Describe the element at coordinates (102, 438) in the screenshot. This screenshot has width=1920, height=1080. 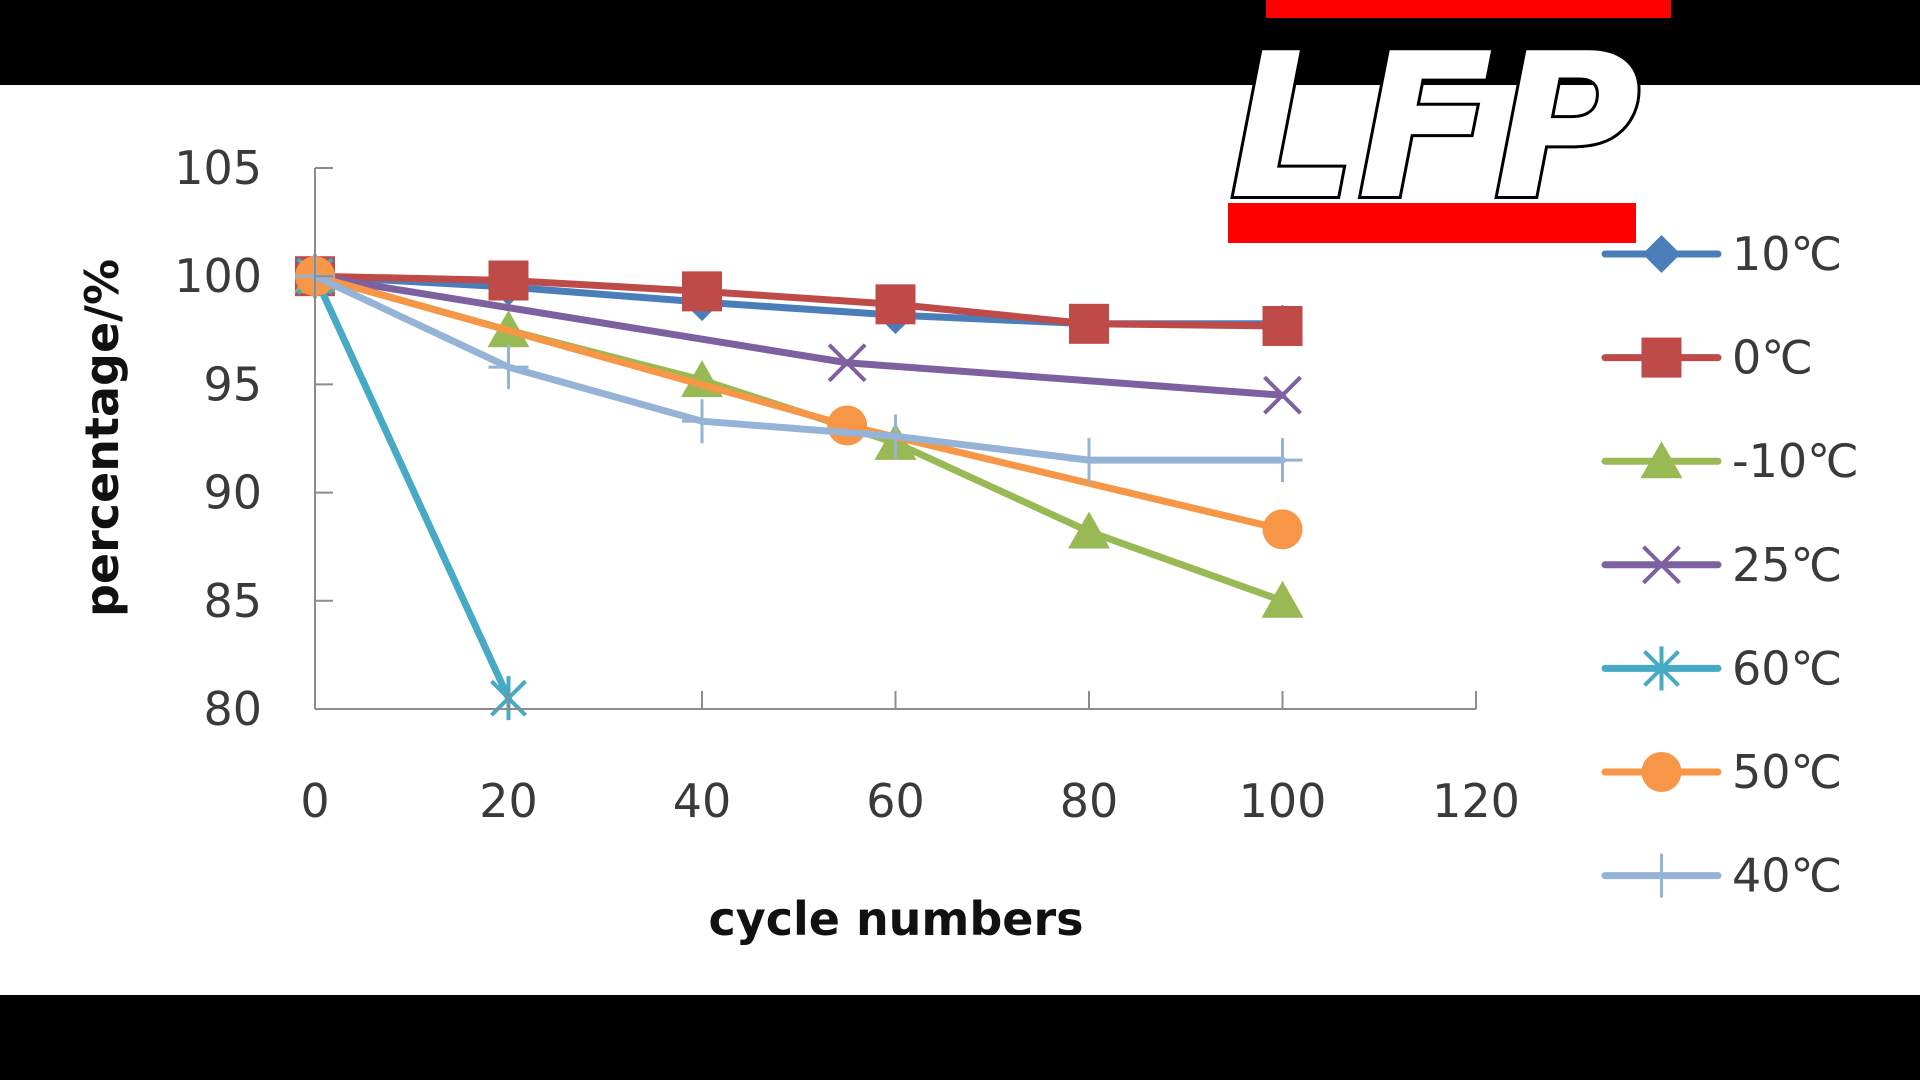
I see `y-axis-title: percentage/%` at that location.